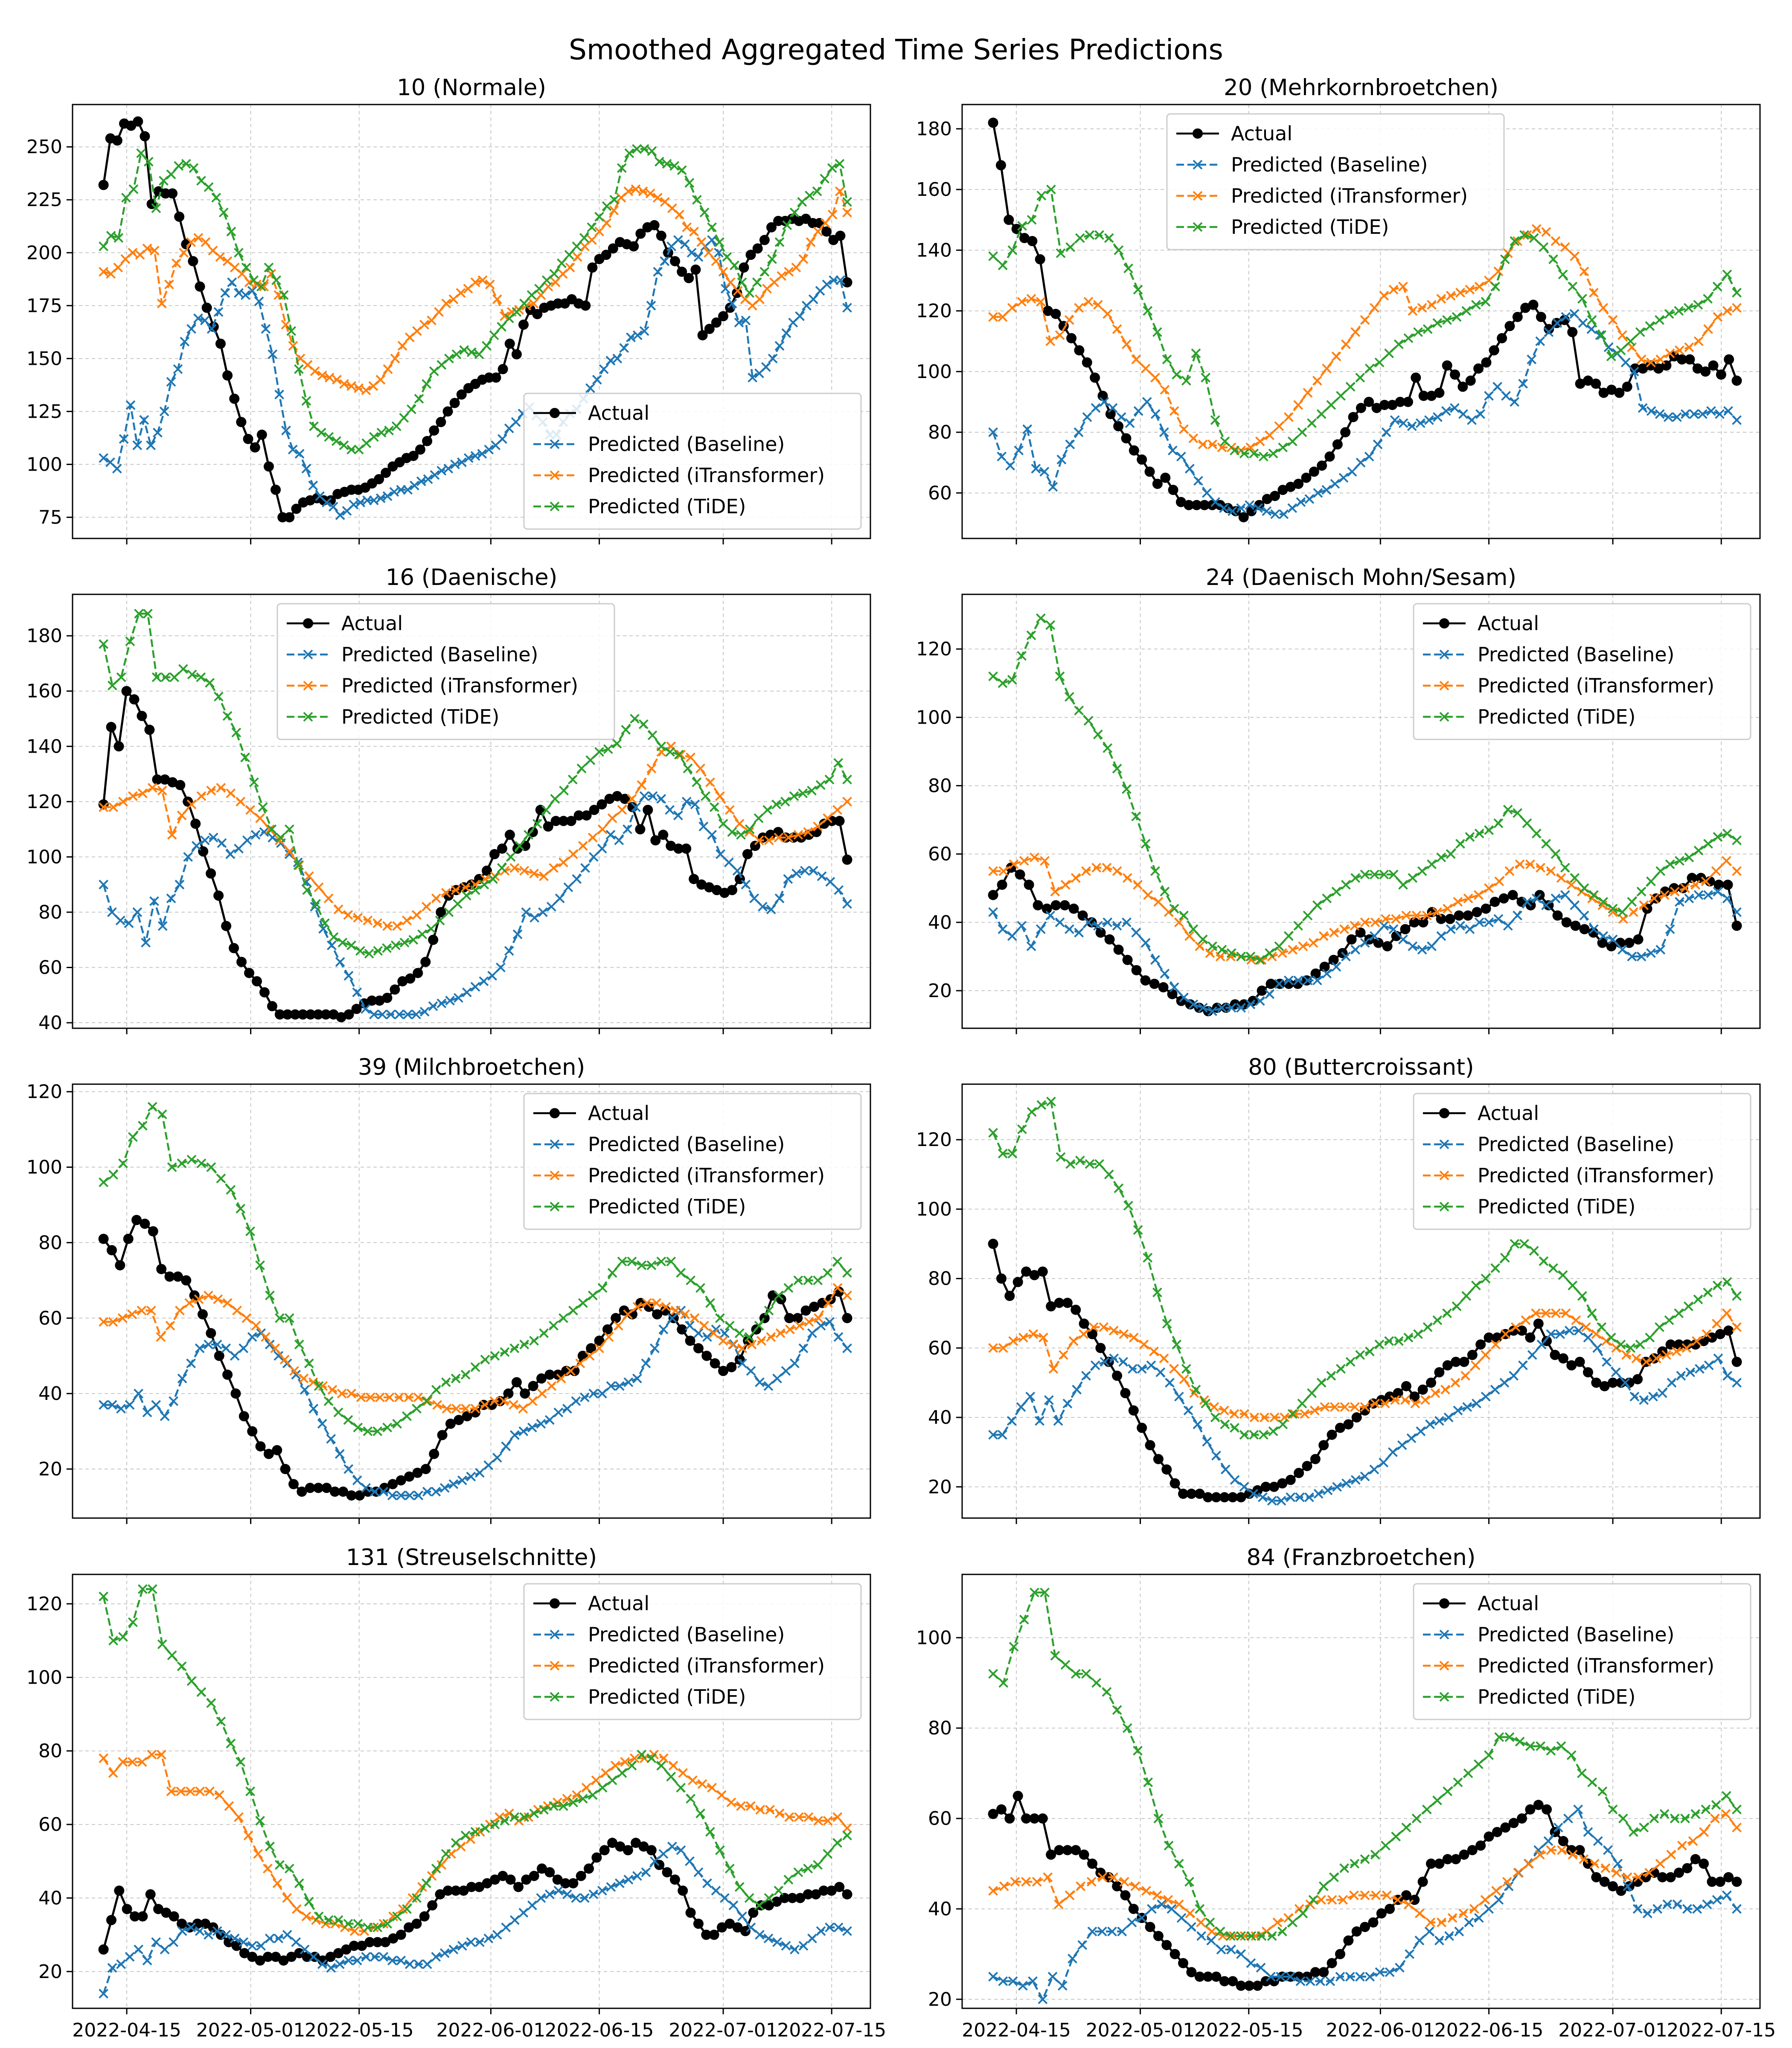 The width and height of the screenshot is (1792, 2048). What do you see at coordinates (44, 636) in the screenshot?
I see `y-tick-label: 180` at bounding box center [44, 636].